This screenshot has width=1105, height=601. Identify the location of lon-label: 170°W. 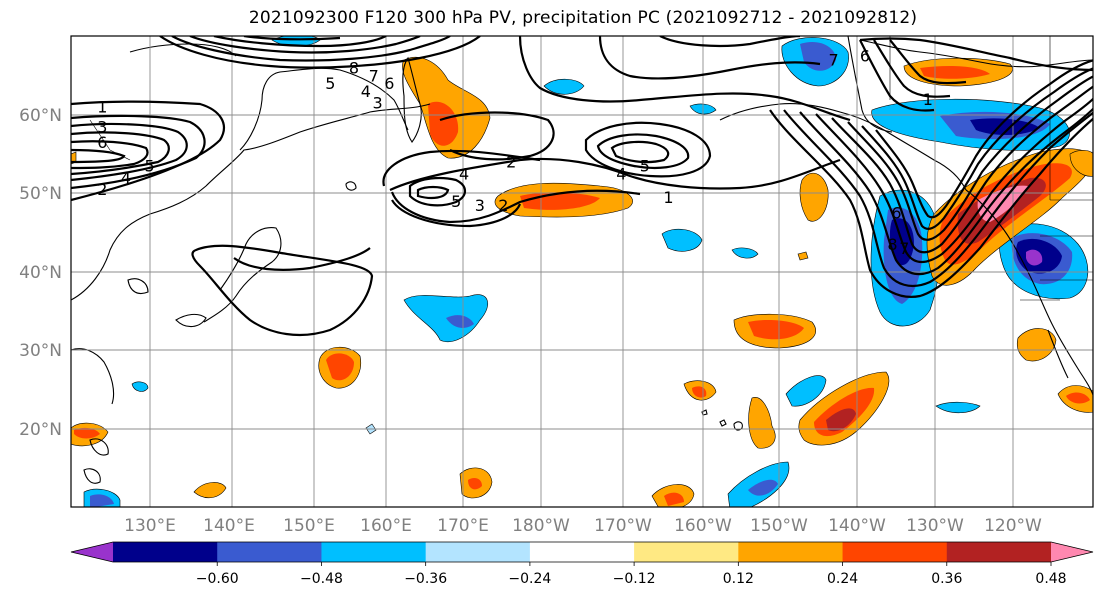
(623, 526).